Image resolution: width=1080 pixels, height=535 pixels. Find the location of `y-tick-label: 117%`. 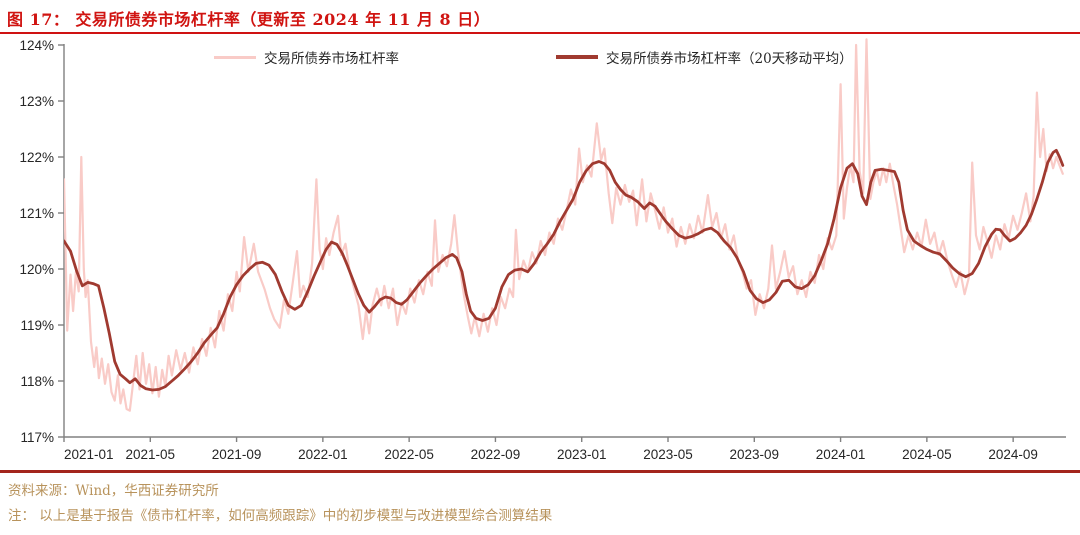

y-tick-label: 117% is located at coordinates (37, 437).